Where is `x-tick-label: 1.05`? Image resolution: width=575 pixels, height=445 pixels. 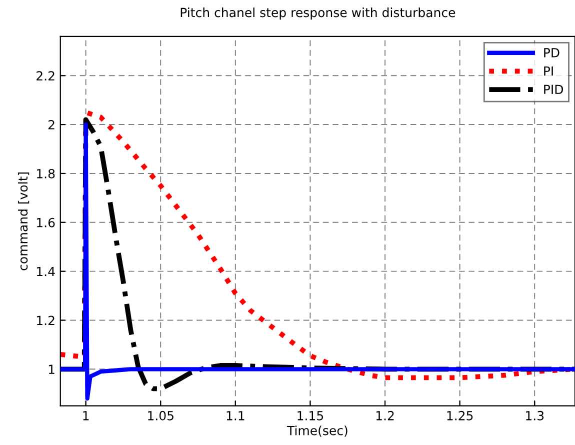
x-tick-label: 1.05 is located at coordinates (161, 415).